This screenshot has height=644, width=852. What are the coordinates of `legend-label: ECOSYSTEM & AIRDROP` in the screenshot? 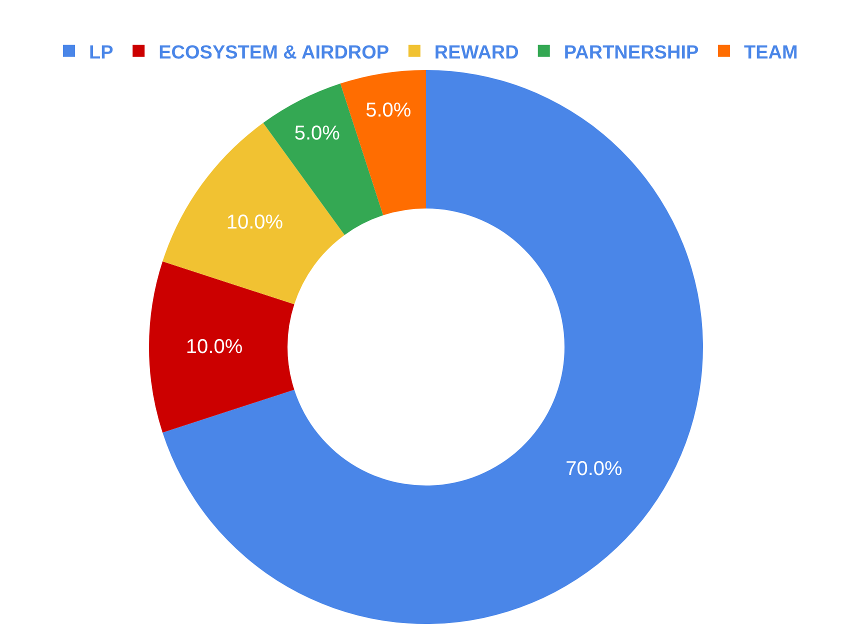 It's located at (274, 53).